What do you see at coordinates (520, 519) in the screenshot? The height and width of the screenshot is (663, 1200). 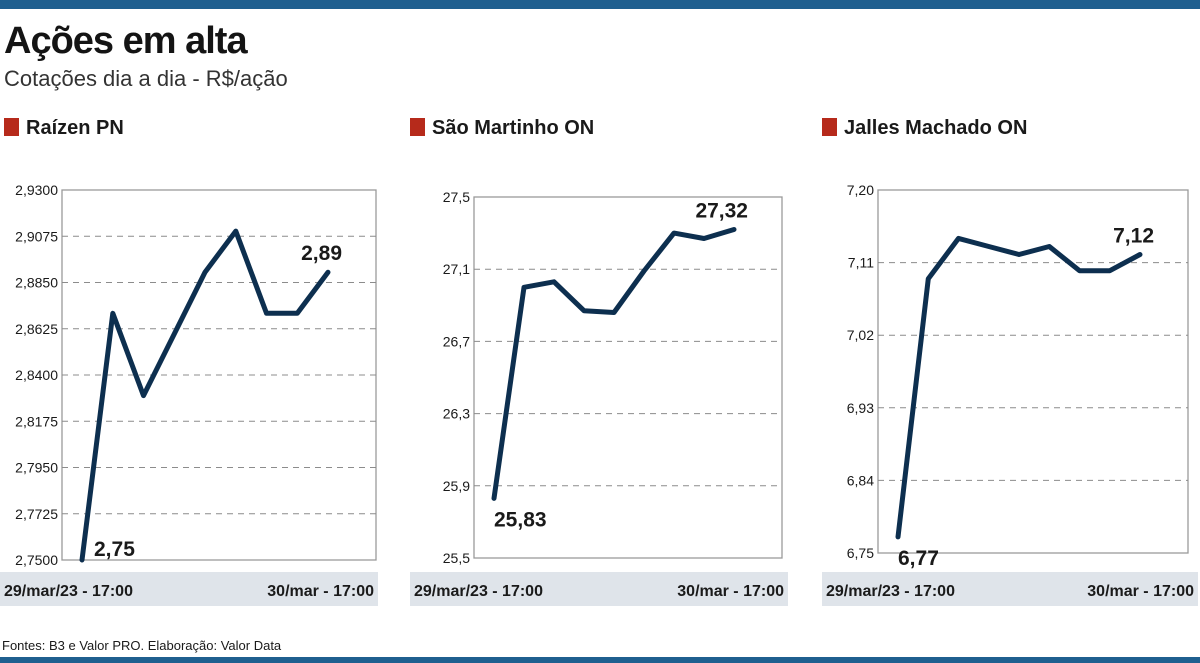 I see `first-value-label: 25,83` at bounding box center [520, 519].